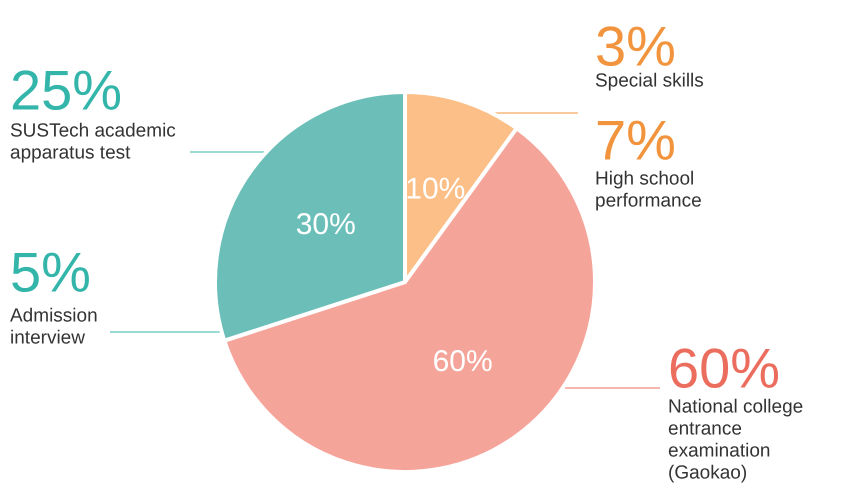  Describe the element at coordinates (724, 368) in the screenshot. I see `data-label: 60%` at that location.